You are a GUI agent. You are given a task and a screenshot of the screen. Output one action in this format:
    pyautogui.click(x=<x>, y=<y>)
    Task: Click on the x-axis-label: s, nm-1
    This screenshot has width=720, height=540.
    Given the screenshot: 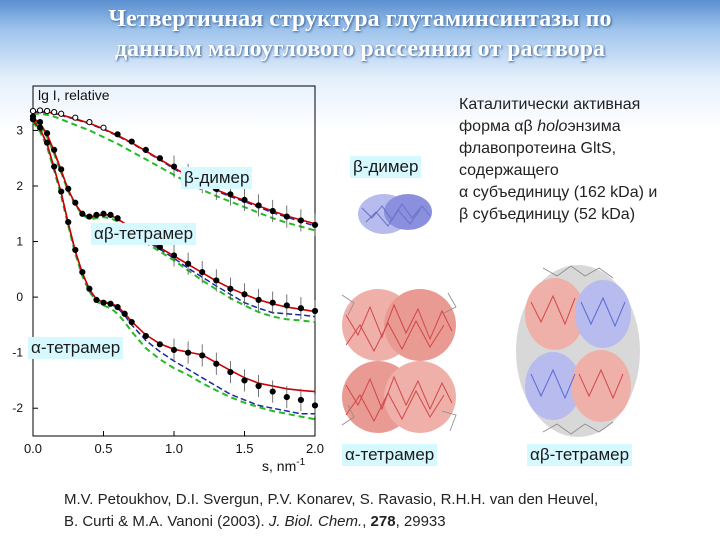 What is the action you would take?
    pyautogui.click(x=284, y=465)
    